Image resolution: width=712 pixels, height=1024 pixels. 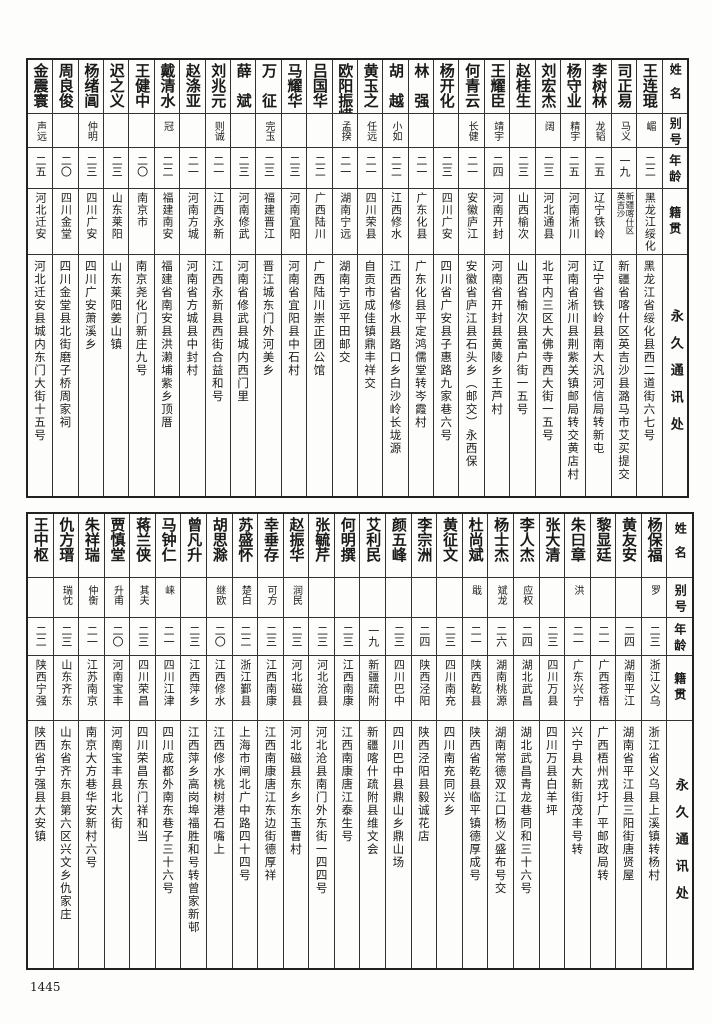 I want to click on name-text: 曾凡升, so click(x=194, y=539).